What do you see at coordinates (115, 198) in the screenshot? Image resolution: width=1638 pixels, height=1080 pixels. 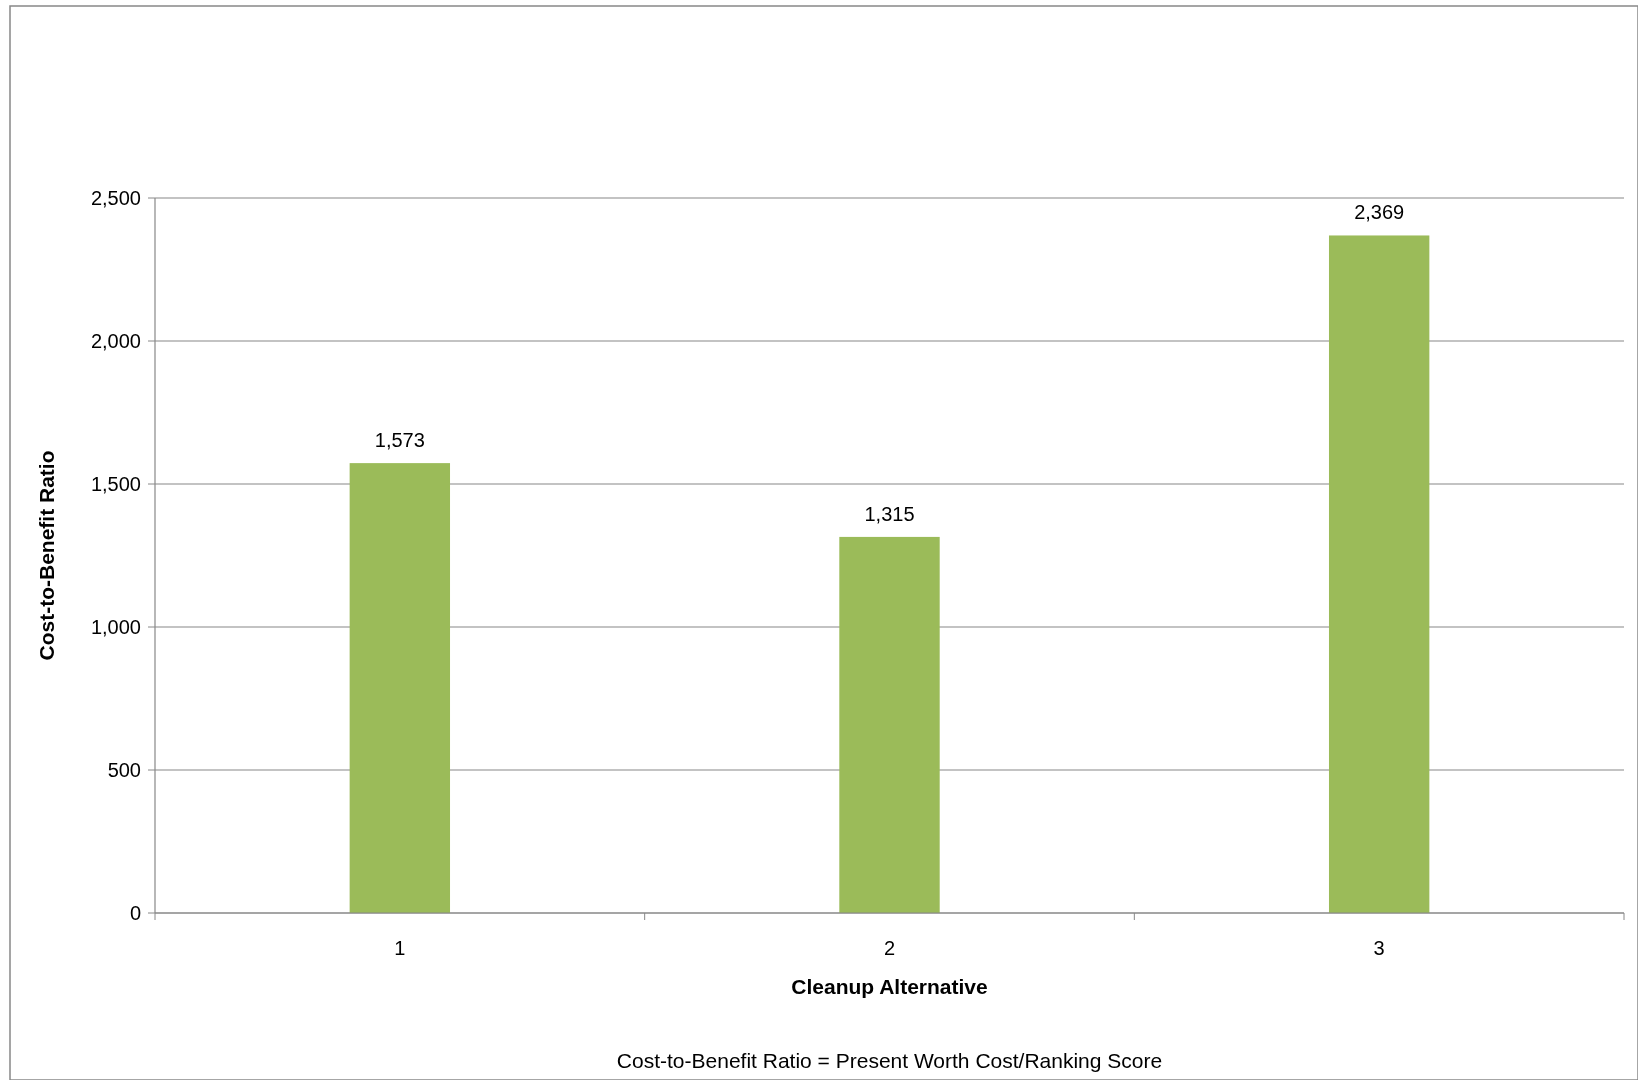 I see `y-tick-label: 2,500` at bounding box center [115, 198].